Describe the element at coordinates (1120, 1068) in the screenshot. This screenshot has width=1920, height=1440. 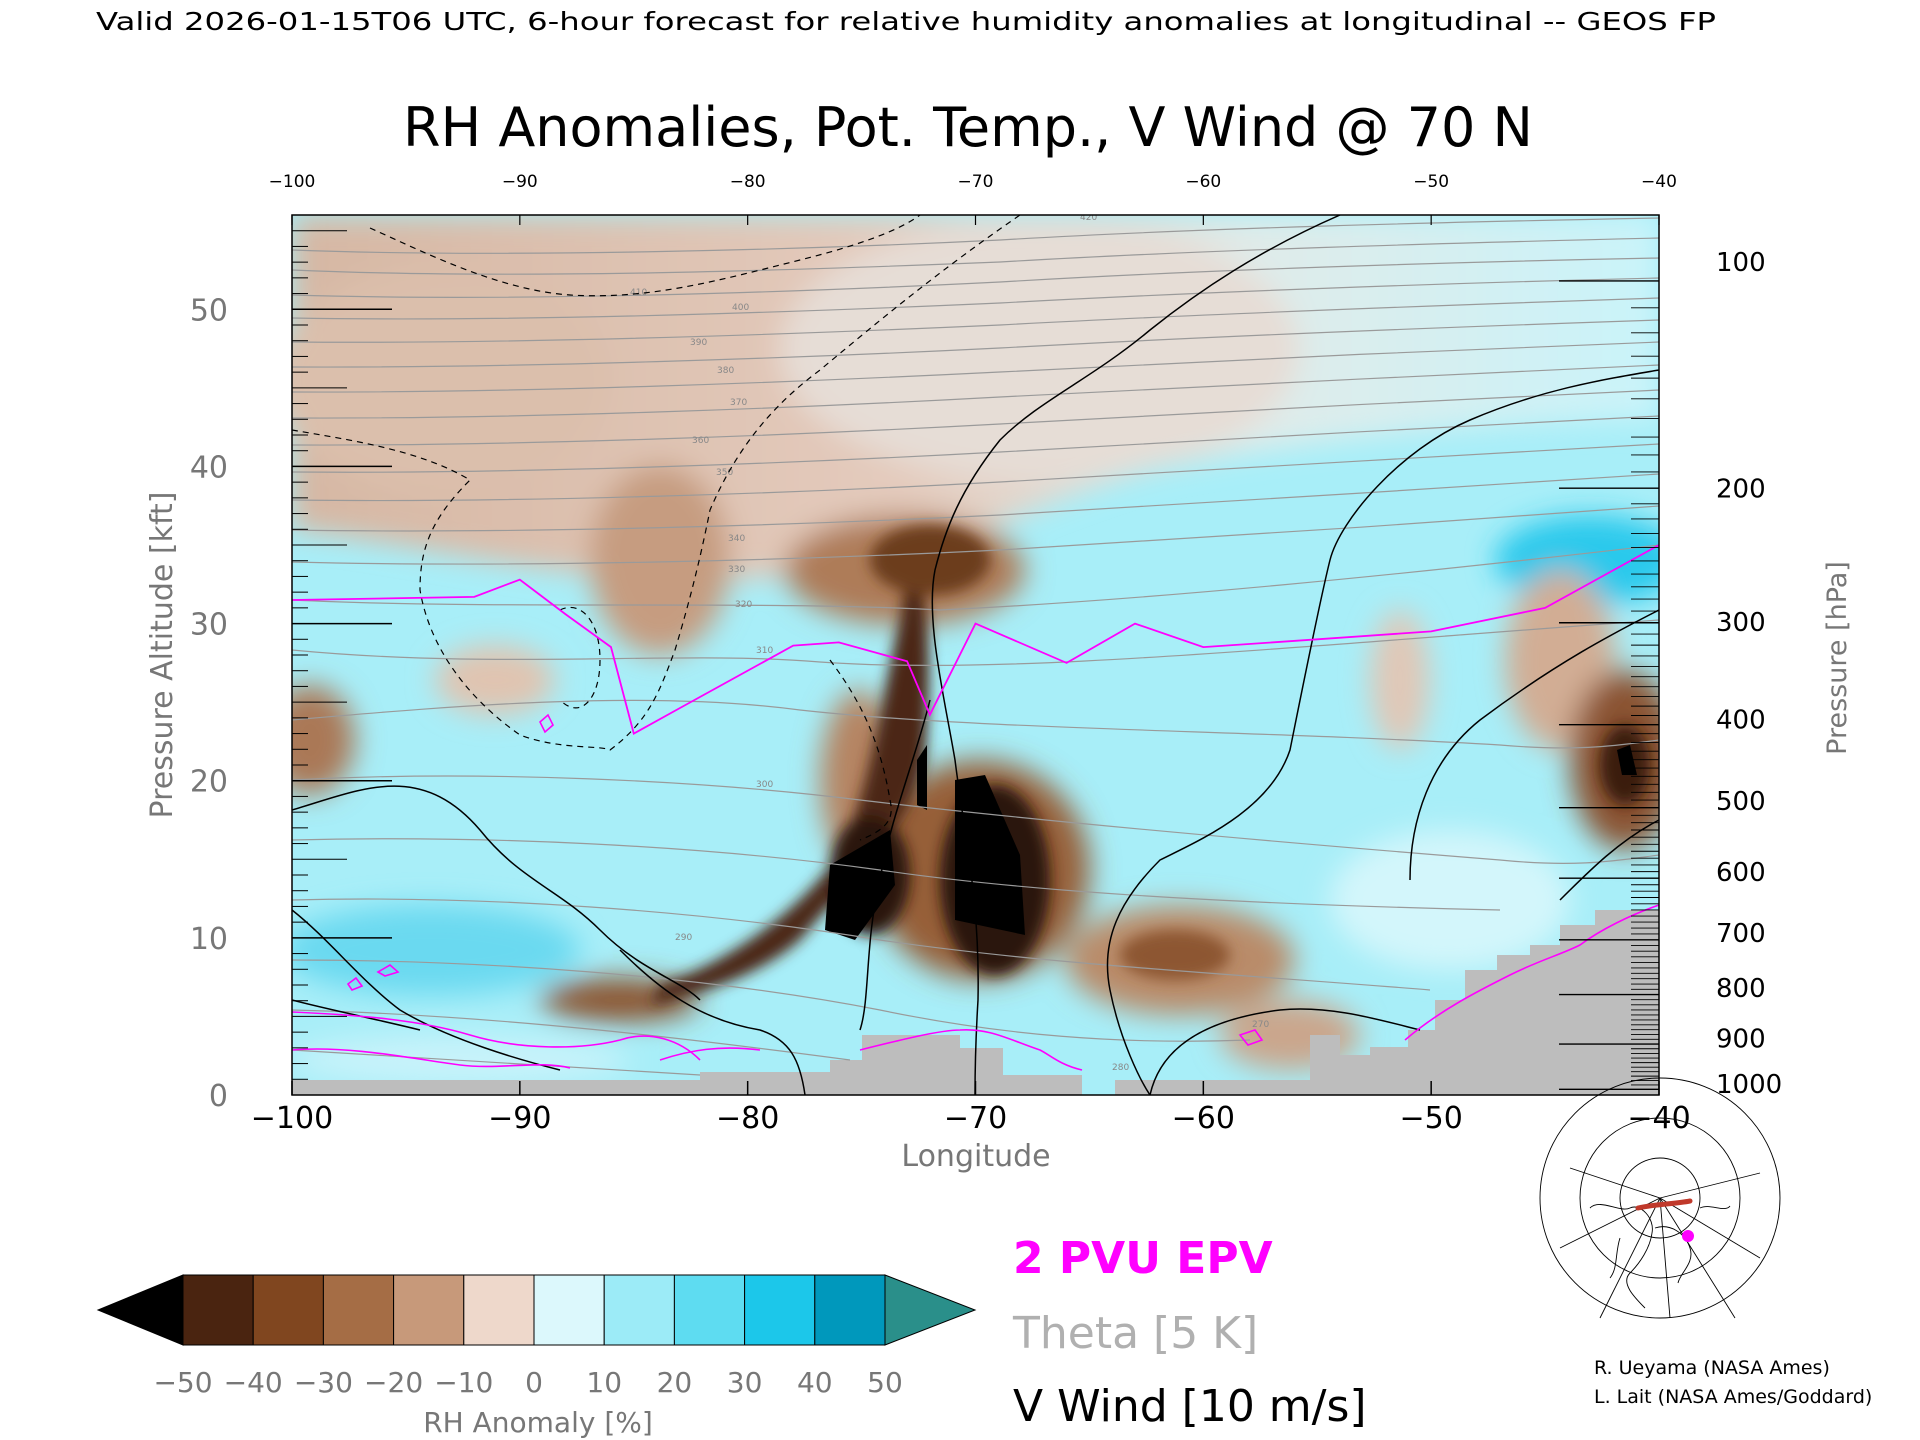
I see `theta-label: 280` at that location.